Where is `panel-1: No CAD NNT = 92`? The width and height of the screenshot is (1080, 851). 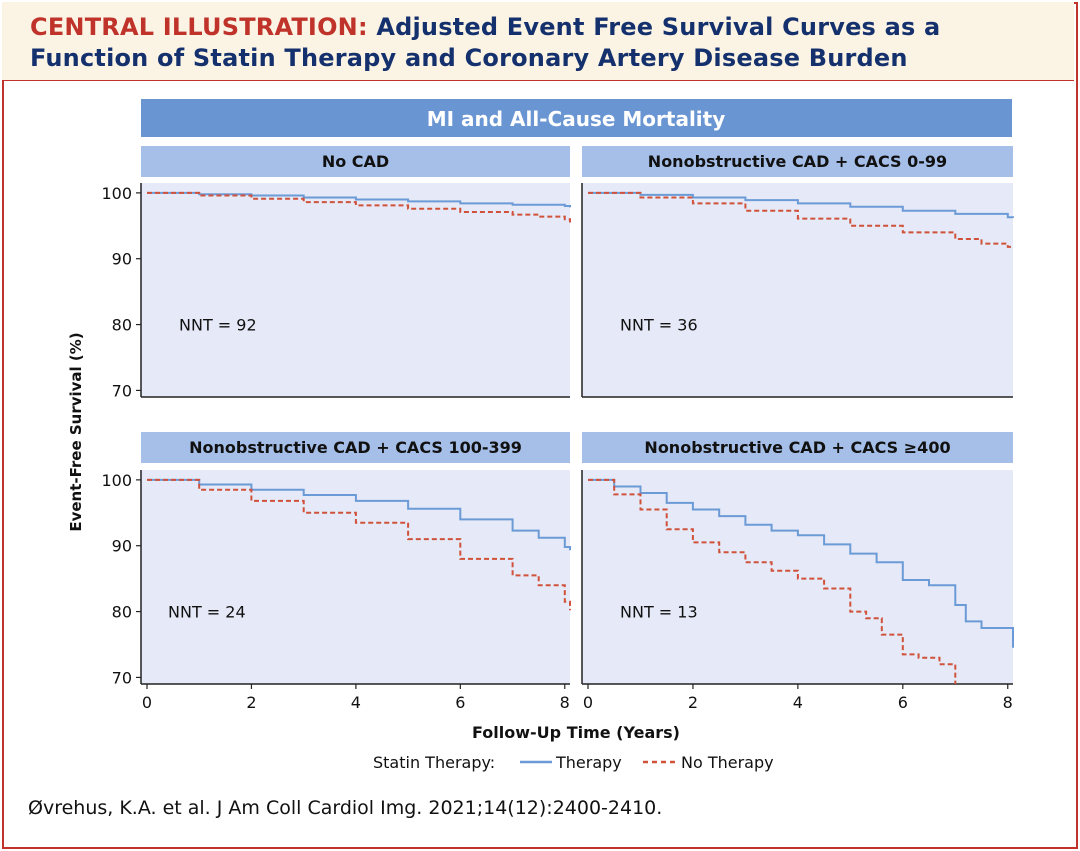
panel-1: No CAD NNT = 92 is located at coordinates (355, 272).